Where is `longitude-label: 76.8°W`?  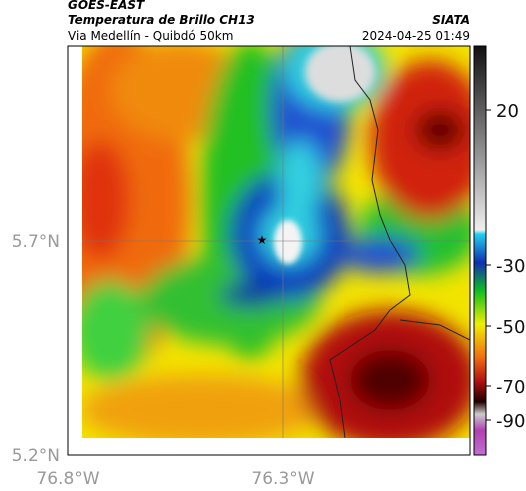
longitude-label: 76.8°W is located at coordinates (67, 479).